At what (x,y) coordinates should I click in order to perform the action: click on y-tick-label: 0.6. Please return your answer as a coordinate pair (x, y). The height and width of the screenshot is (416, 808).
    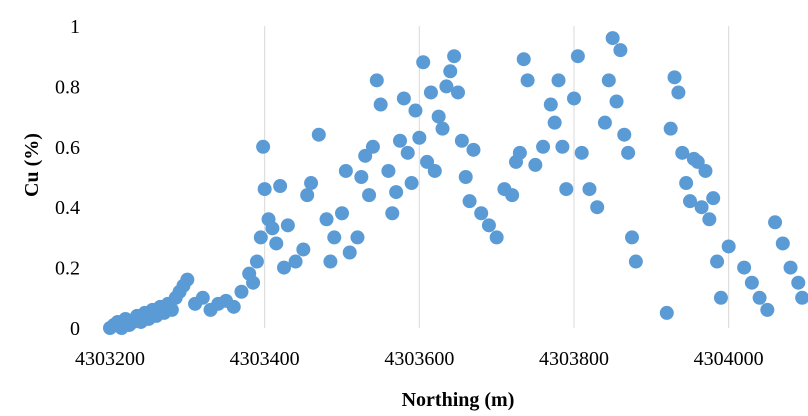
    Looking at the image, I should click on (67, 148).